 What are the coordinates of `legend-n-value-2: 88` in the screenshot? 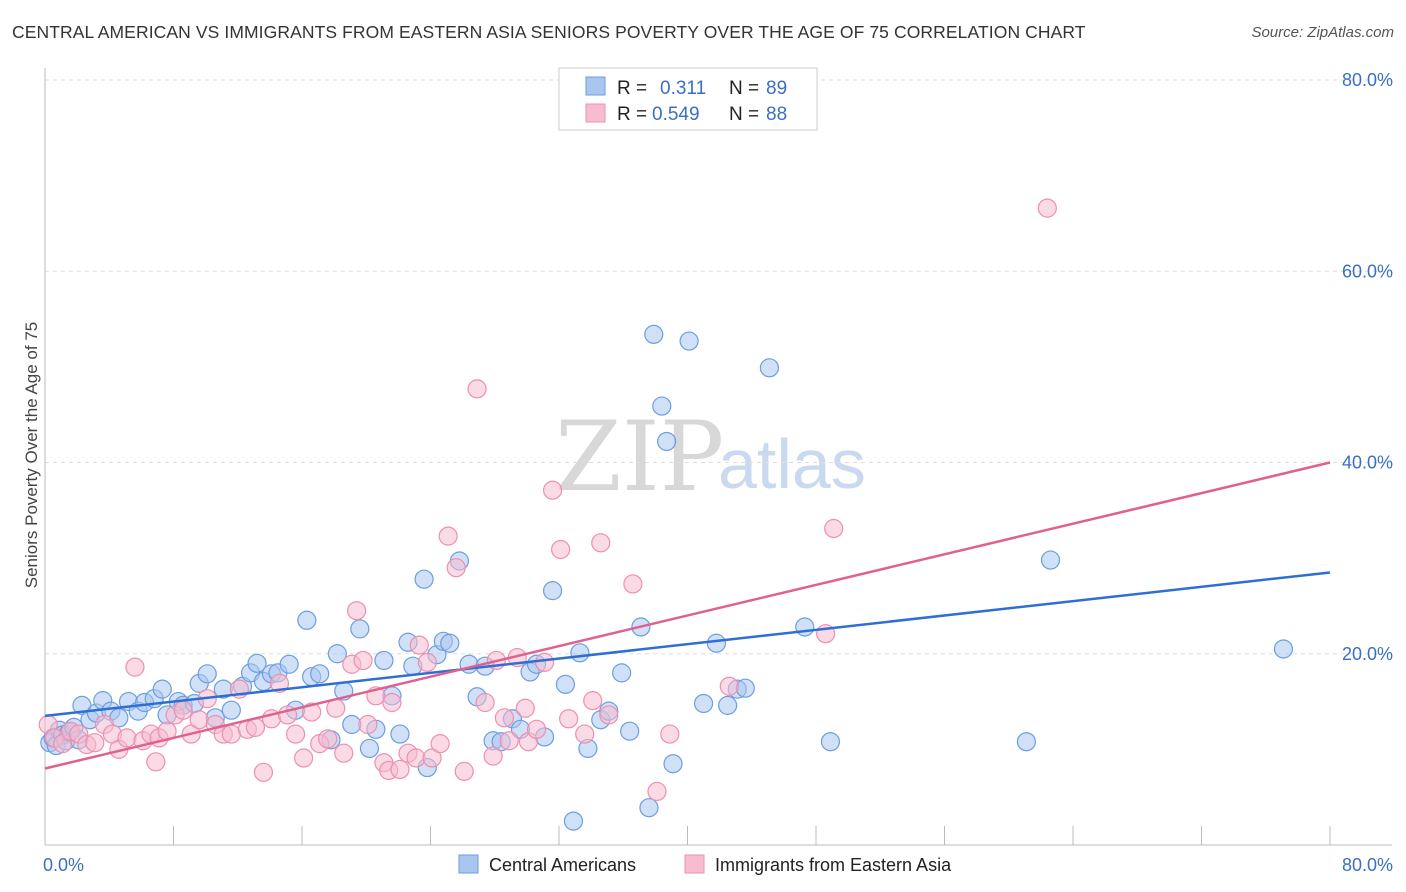 It's located at (776, 114).